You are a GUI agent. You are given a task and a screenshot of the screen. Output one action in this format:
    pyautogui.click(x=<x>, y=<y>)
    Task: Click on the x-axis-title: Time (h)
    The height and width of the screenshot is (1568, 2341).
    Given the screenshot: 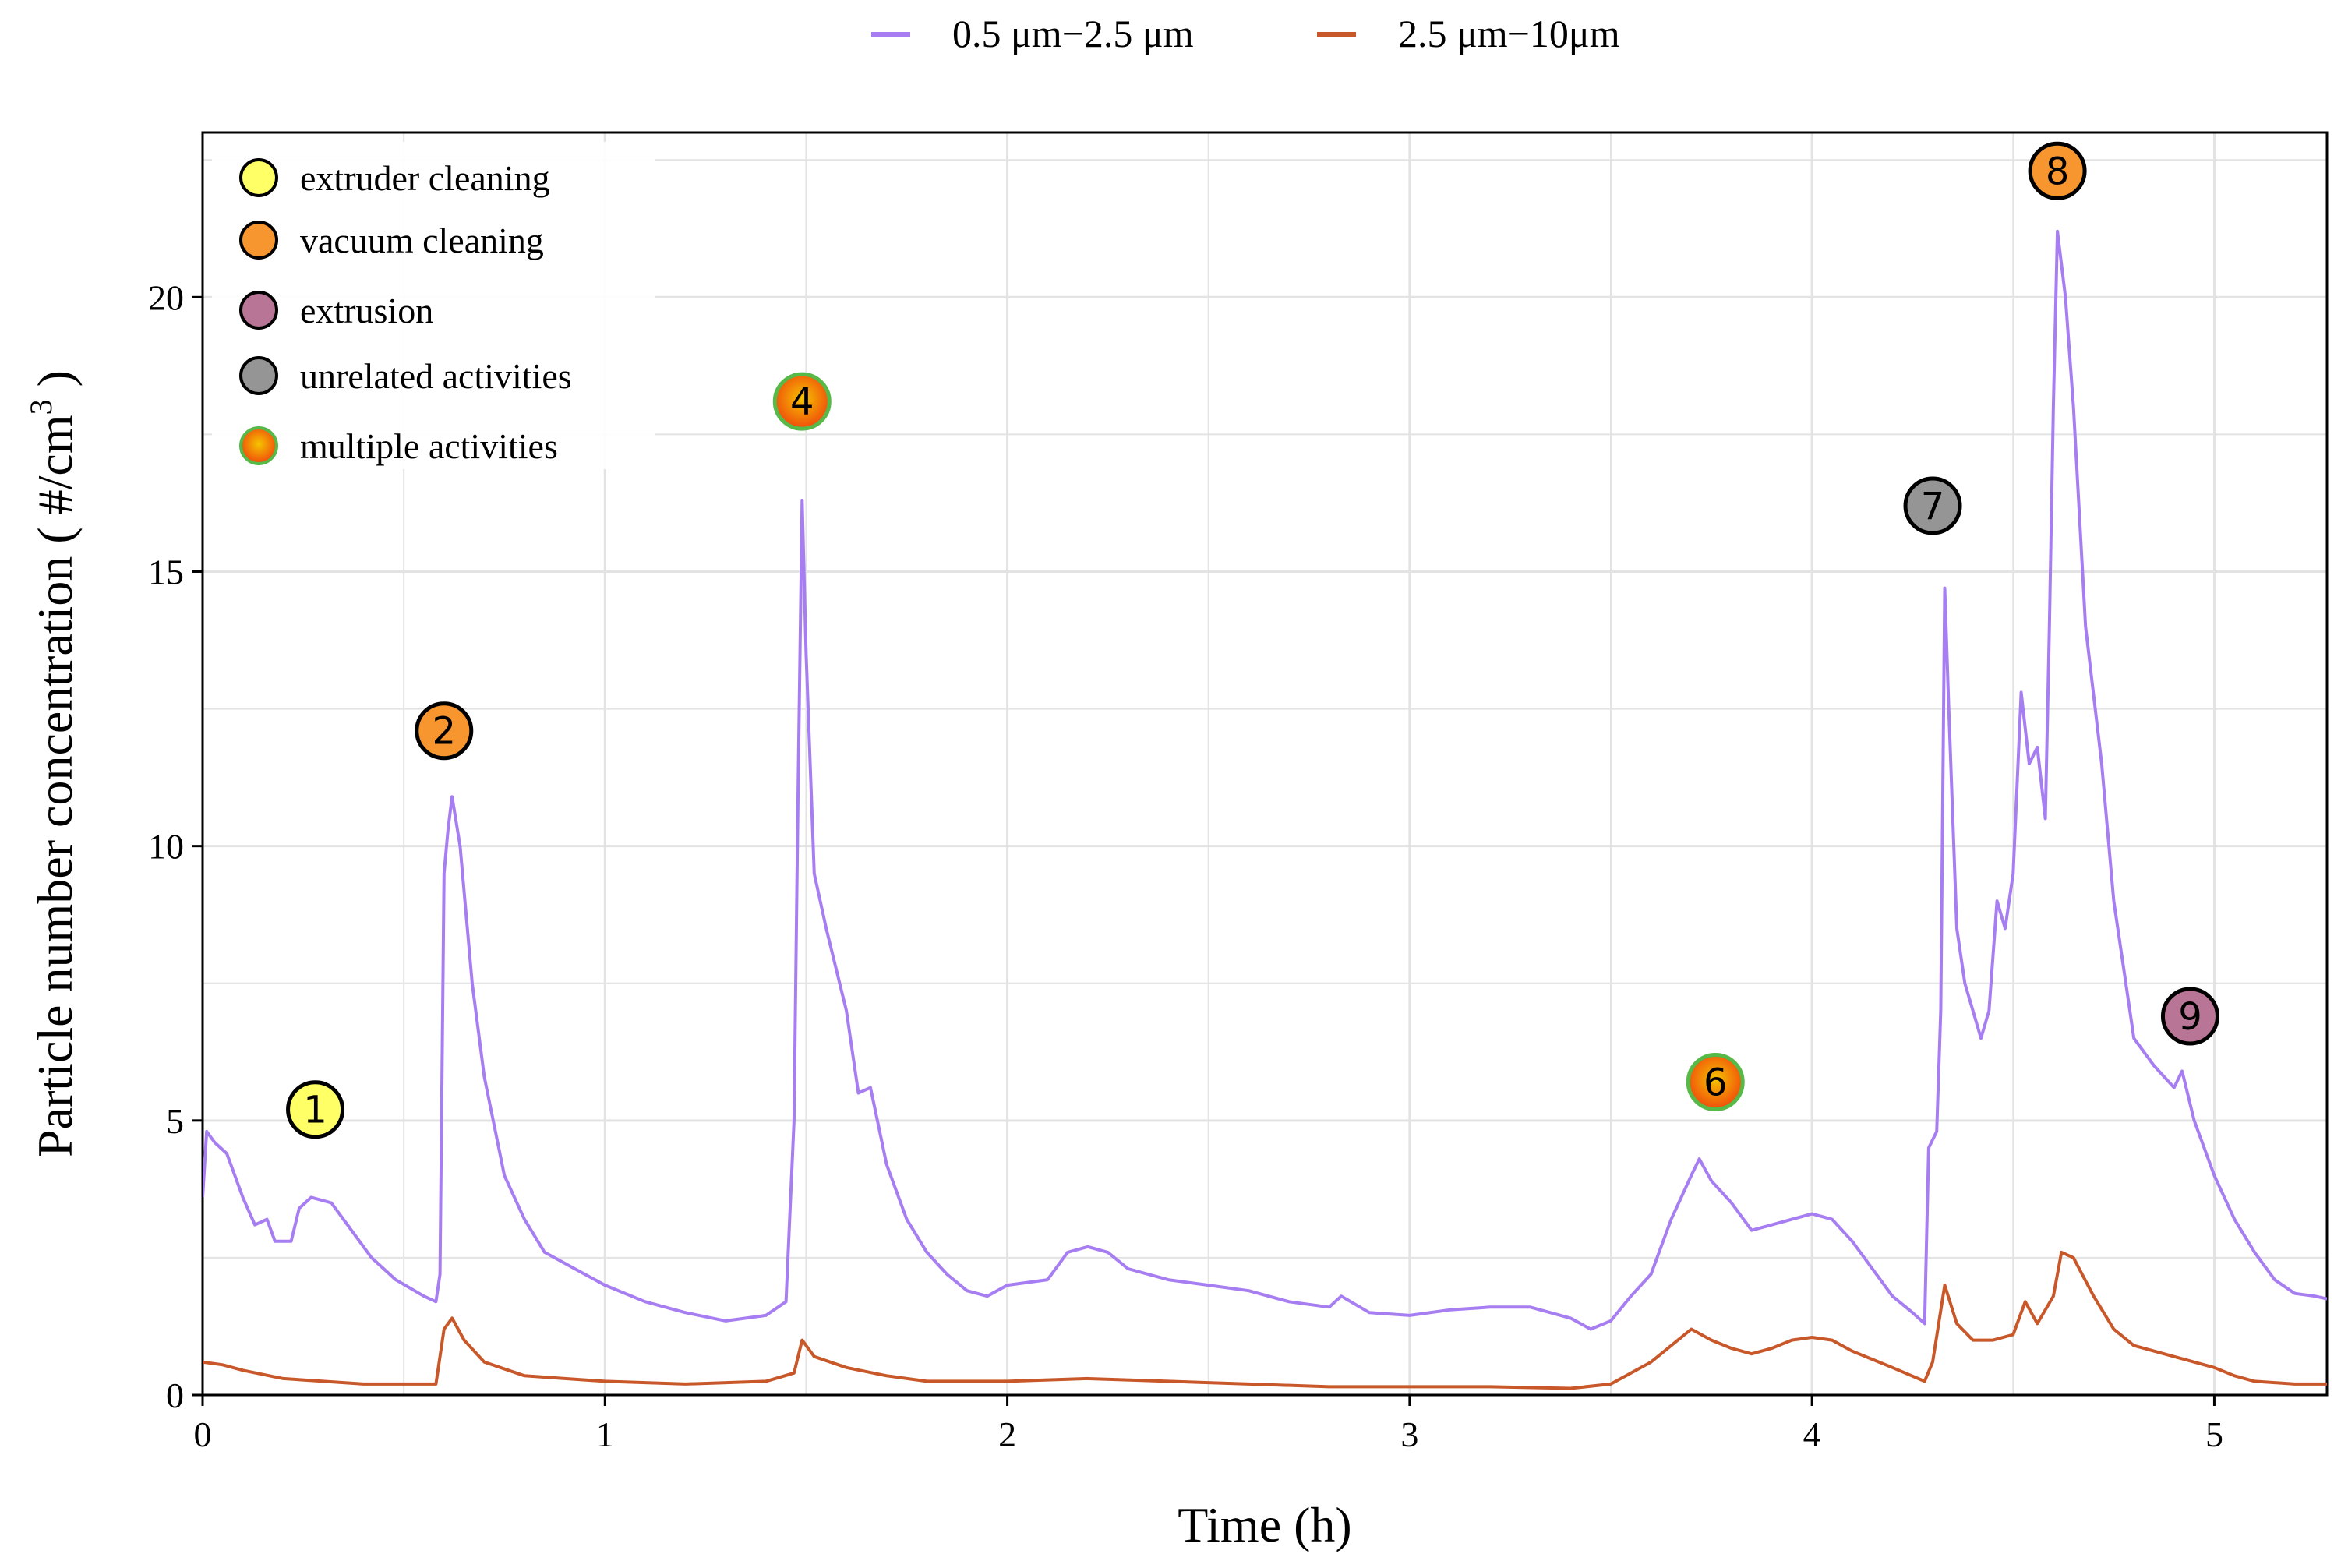 What is the action you would take?
    pyautogui.click(x=1265, y=1524)
    